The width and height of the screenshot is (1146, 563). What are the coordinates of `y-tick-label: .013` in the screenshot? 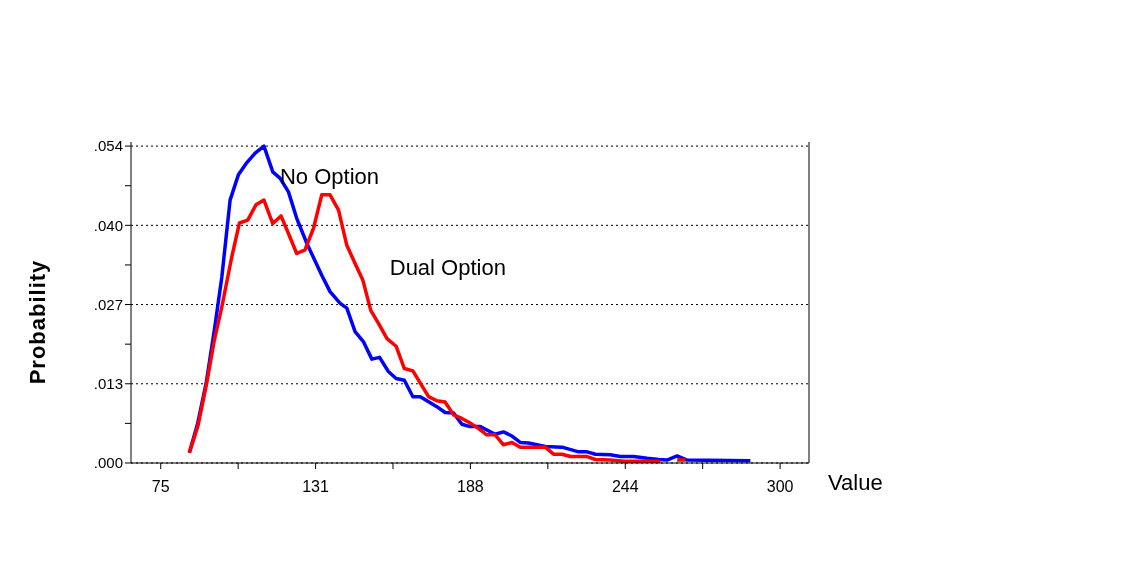 It's located at (108, 384).